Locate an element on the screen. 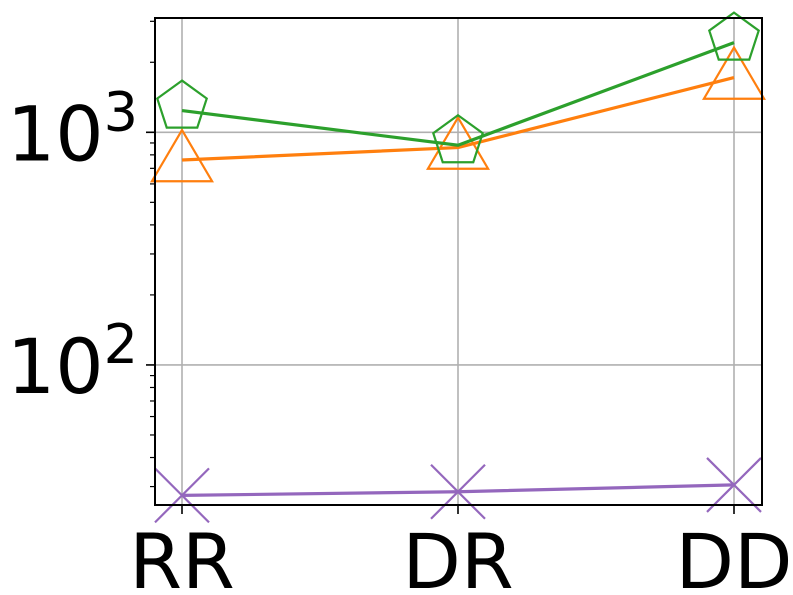 This screenshot has width=793, height=595. y-tick-label: 10³ is located at coordinates (72, 129).